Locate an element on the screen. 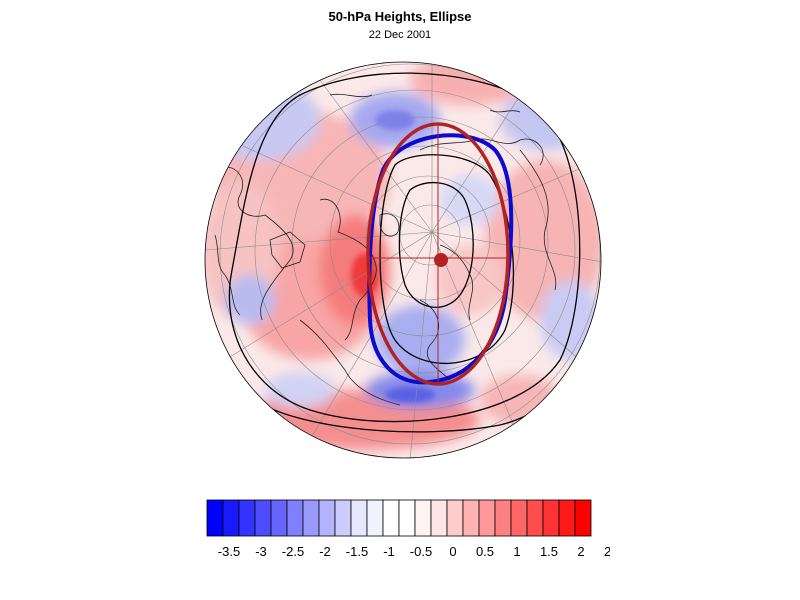  colorbar-tick-label: 2.5 is located at coordinates (607, 551).